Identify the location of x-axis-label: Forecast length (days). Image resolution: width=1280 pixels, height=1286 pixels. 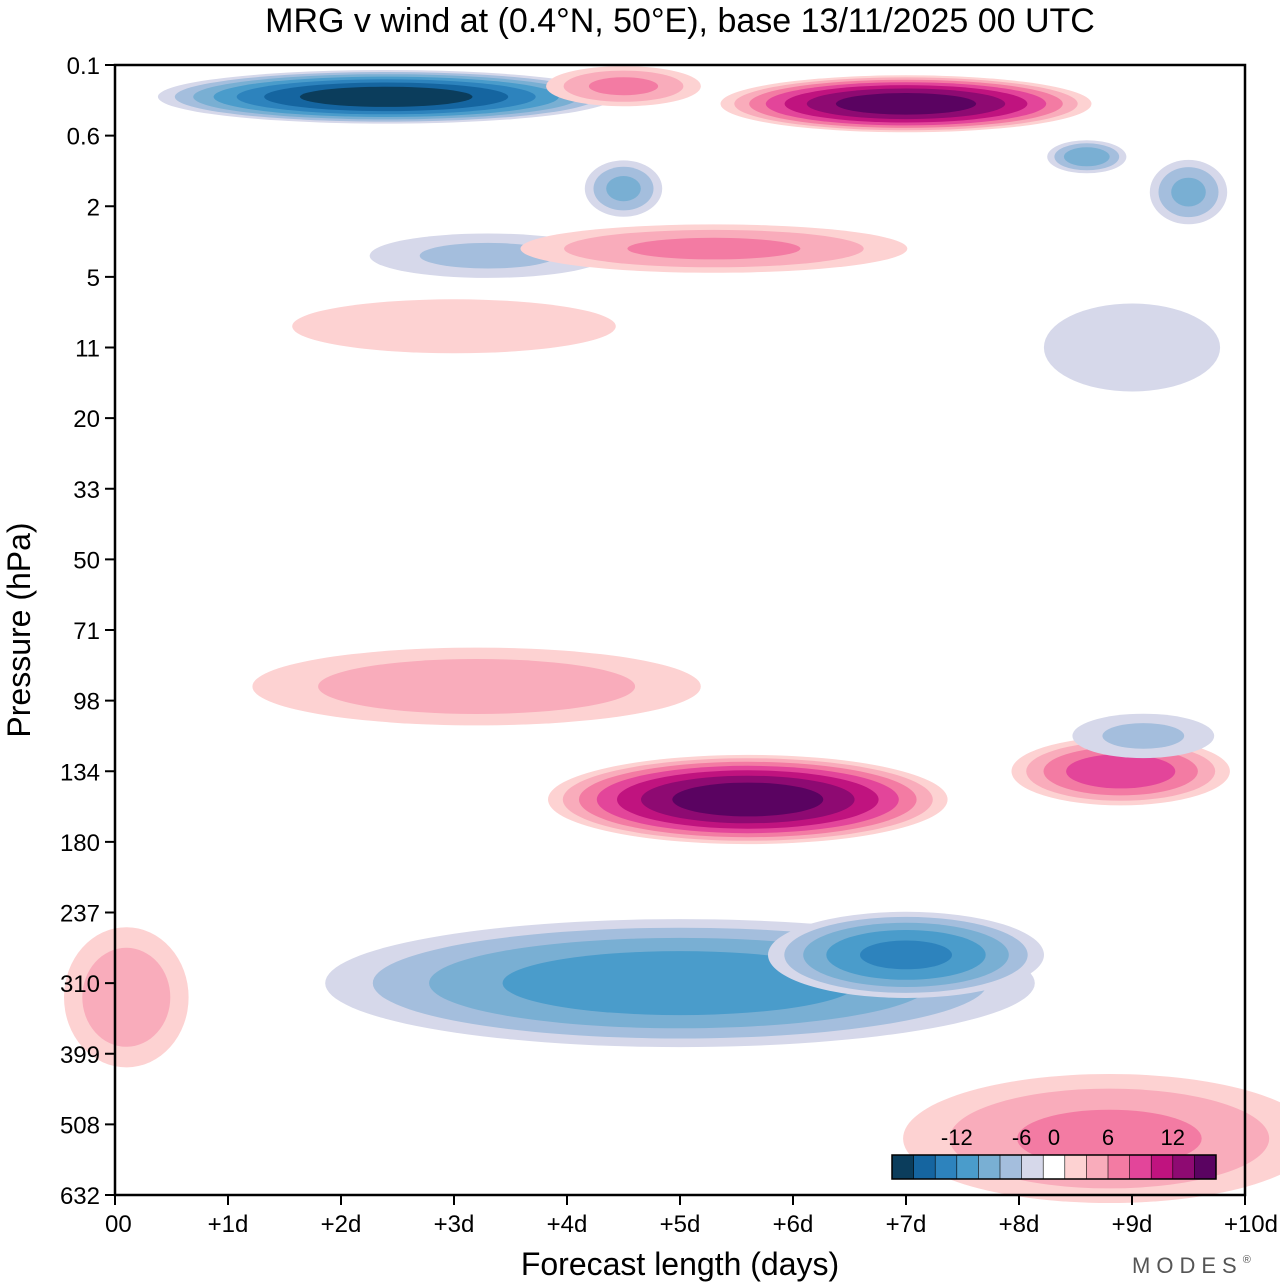
(680, 1264).